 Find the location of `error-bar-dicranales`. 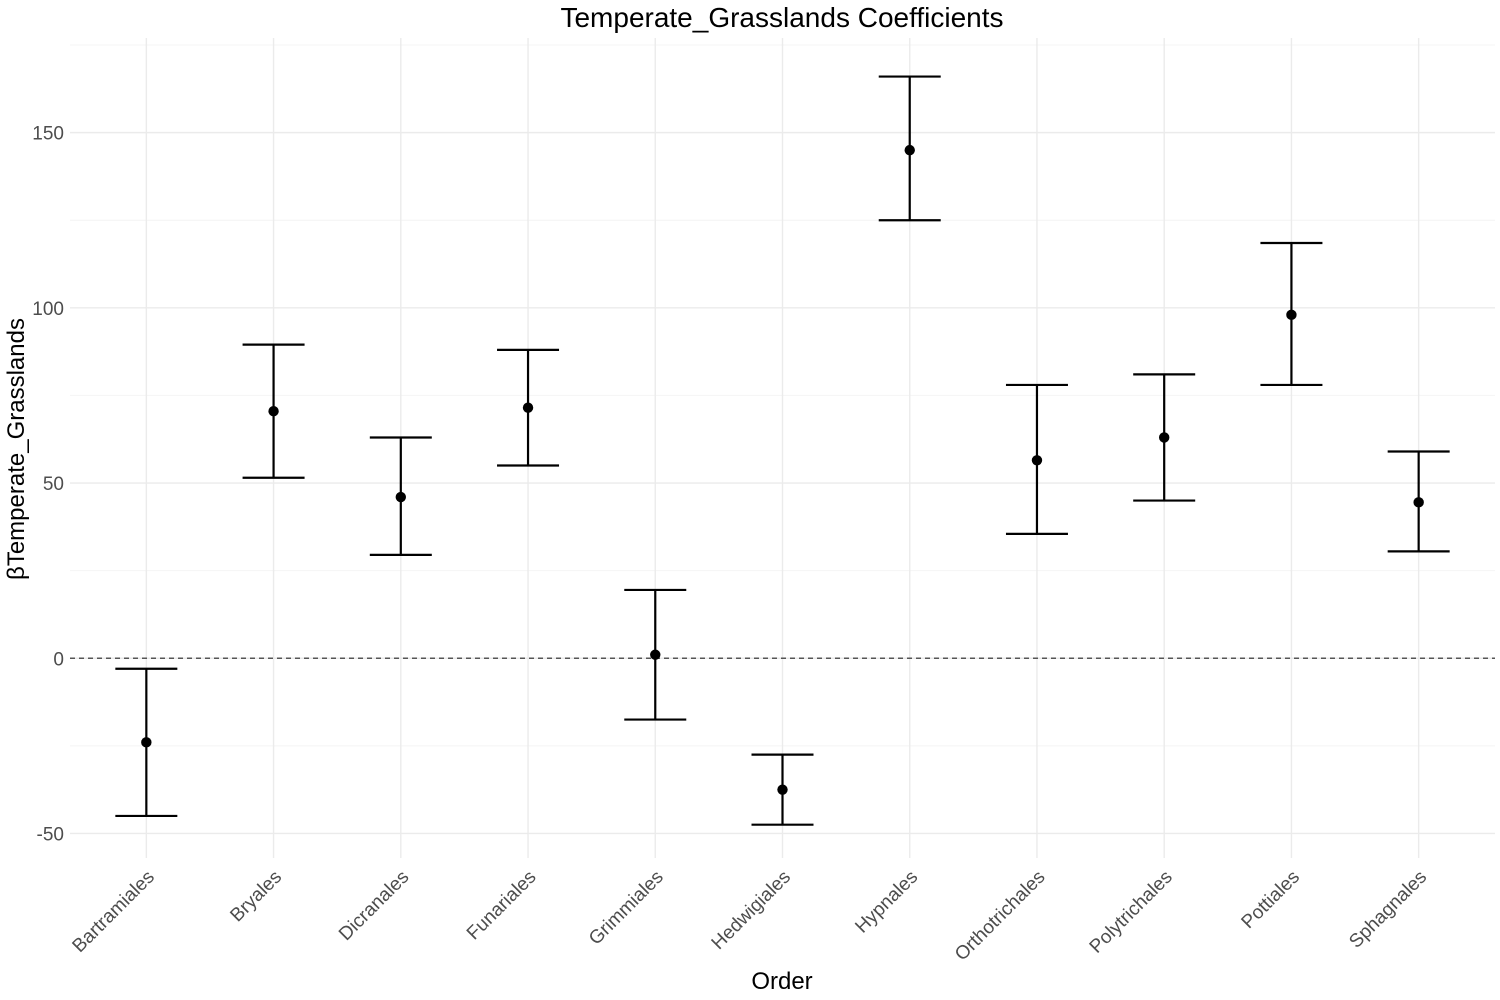

error-bar-dicranales is located at coordinates (400, 496).